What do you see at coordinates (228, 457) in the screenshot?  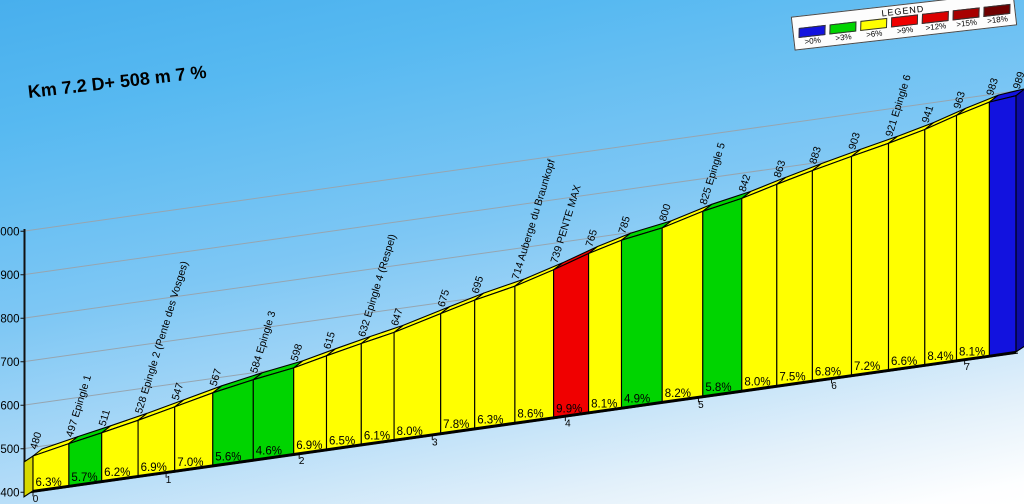 I see `gradient-label: 5.6%` at bounding box center [228, 457].